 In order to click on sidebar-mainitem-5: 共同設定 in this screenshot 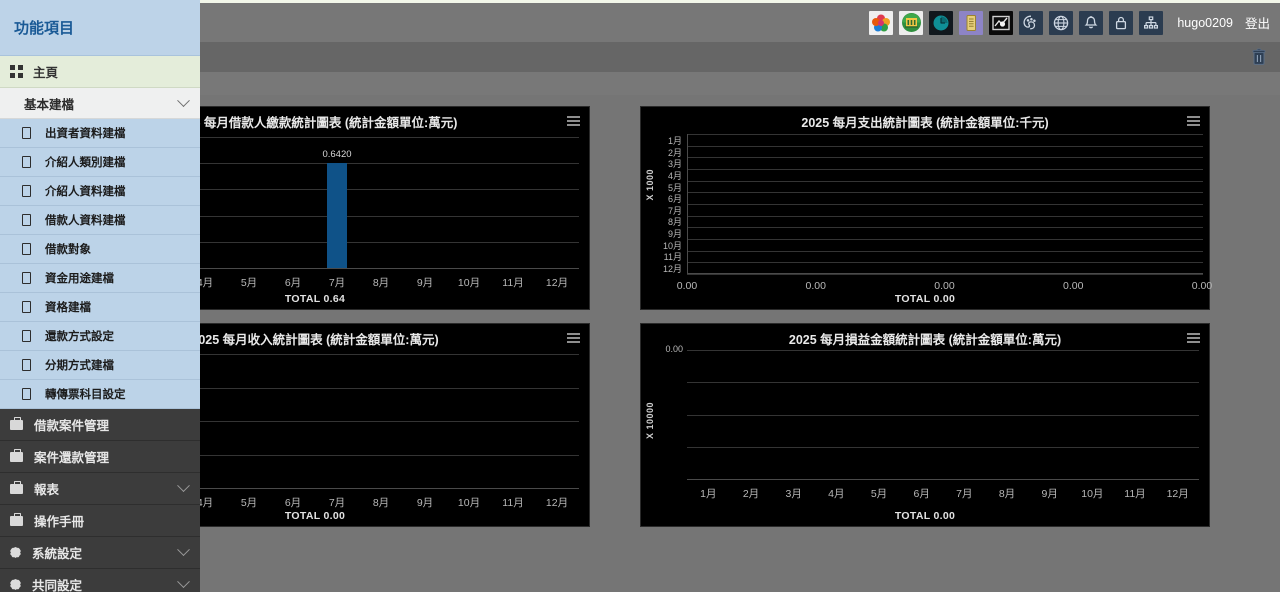, I will do `click(100, 580)`.